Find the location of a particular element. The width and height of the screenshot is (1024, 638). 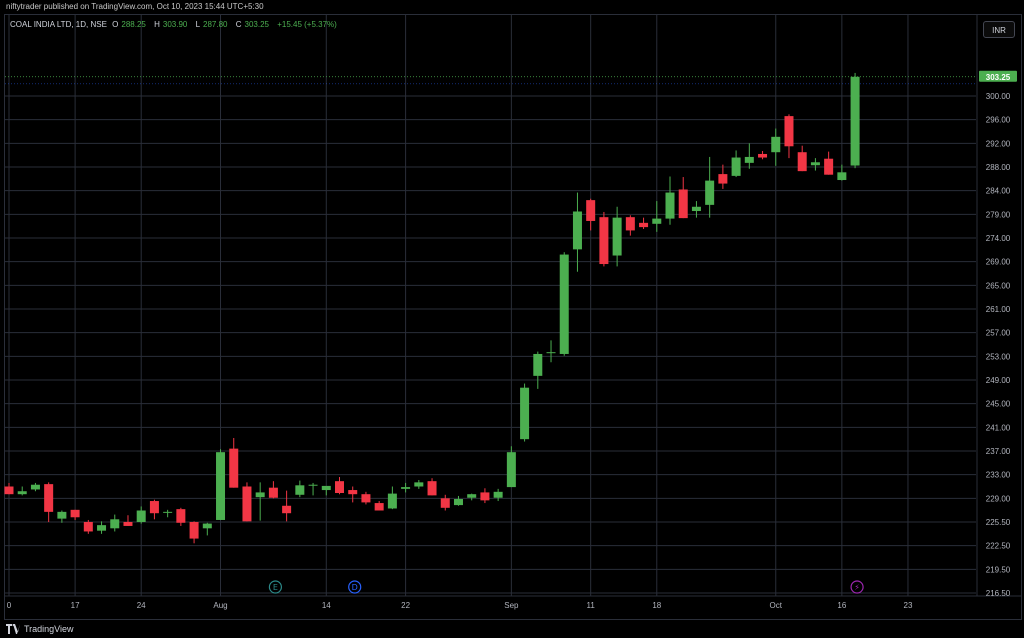

earnings-marker: E is located at coordinates (275, 587).